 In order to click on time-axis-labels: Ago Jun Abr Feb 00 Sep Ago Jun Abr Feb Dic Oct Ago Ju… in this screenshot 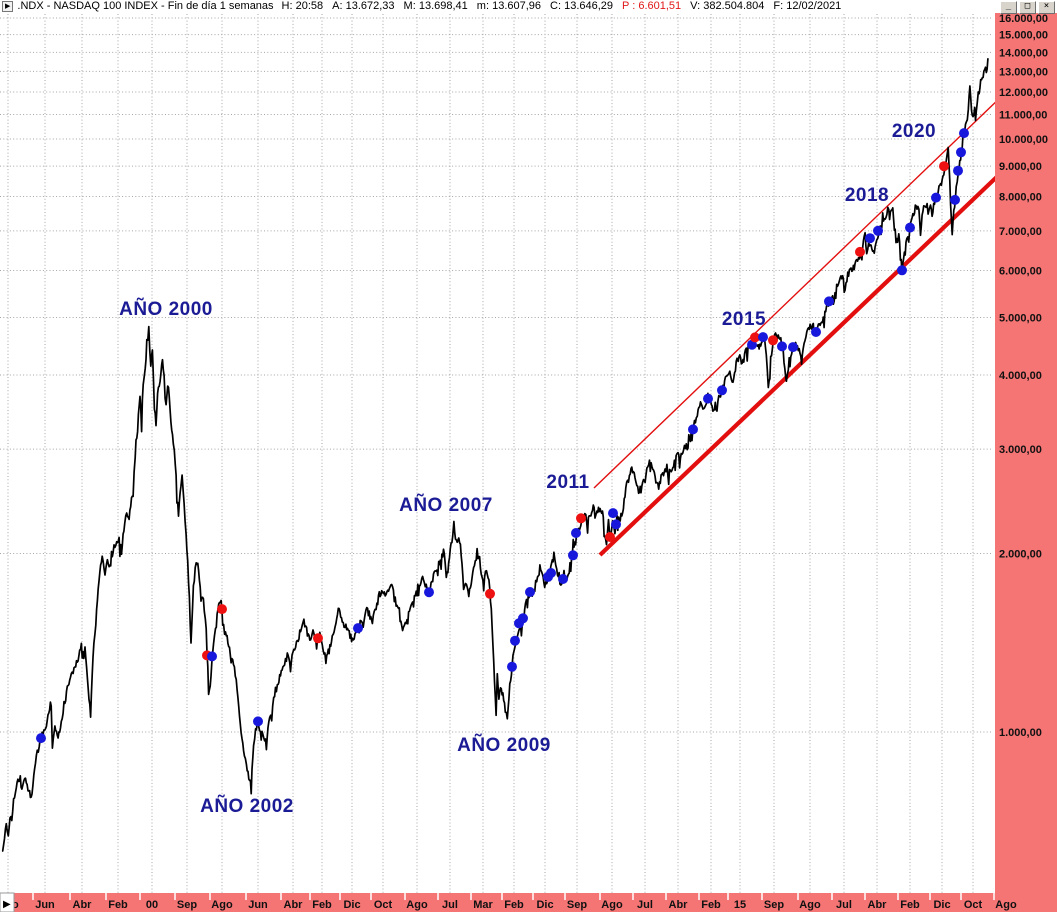, I will do `click(508, 902)`.